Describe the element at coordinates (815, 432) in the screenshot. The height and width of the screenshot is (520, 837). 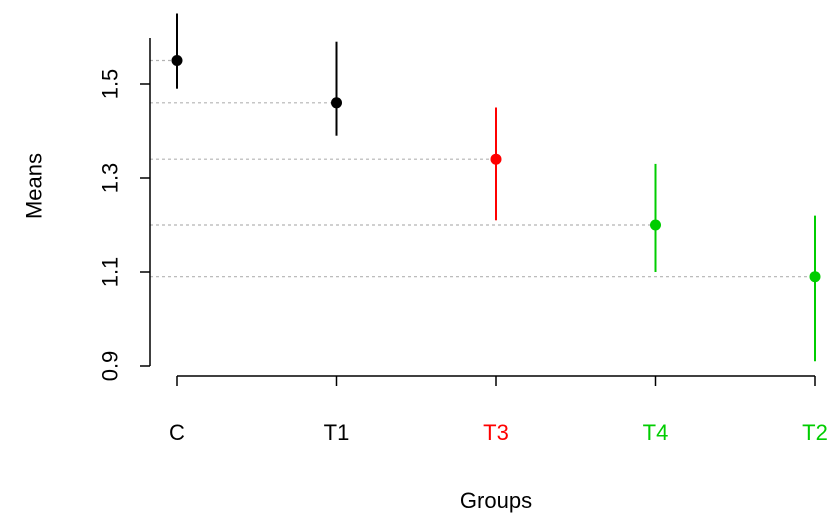
I see `x-tick-label-t2: T2` at that location.